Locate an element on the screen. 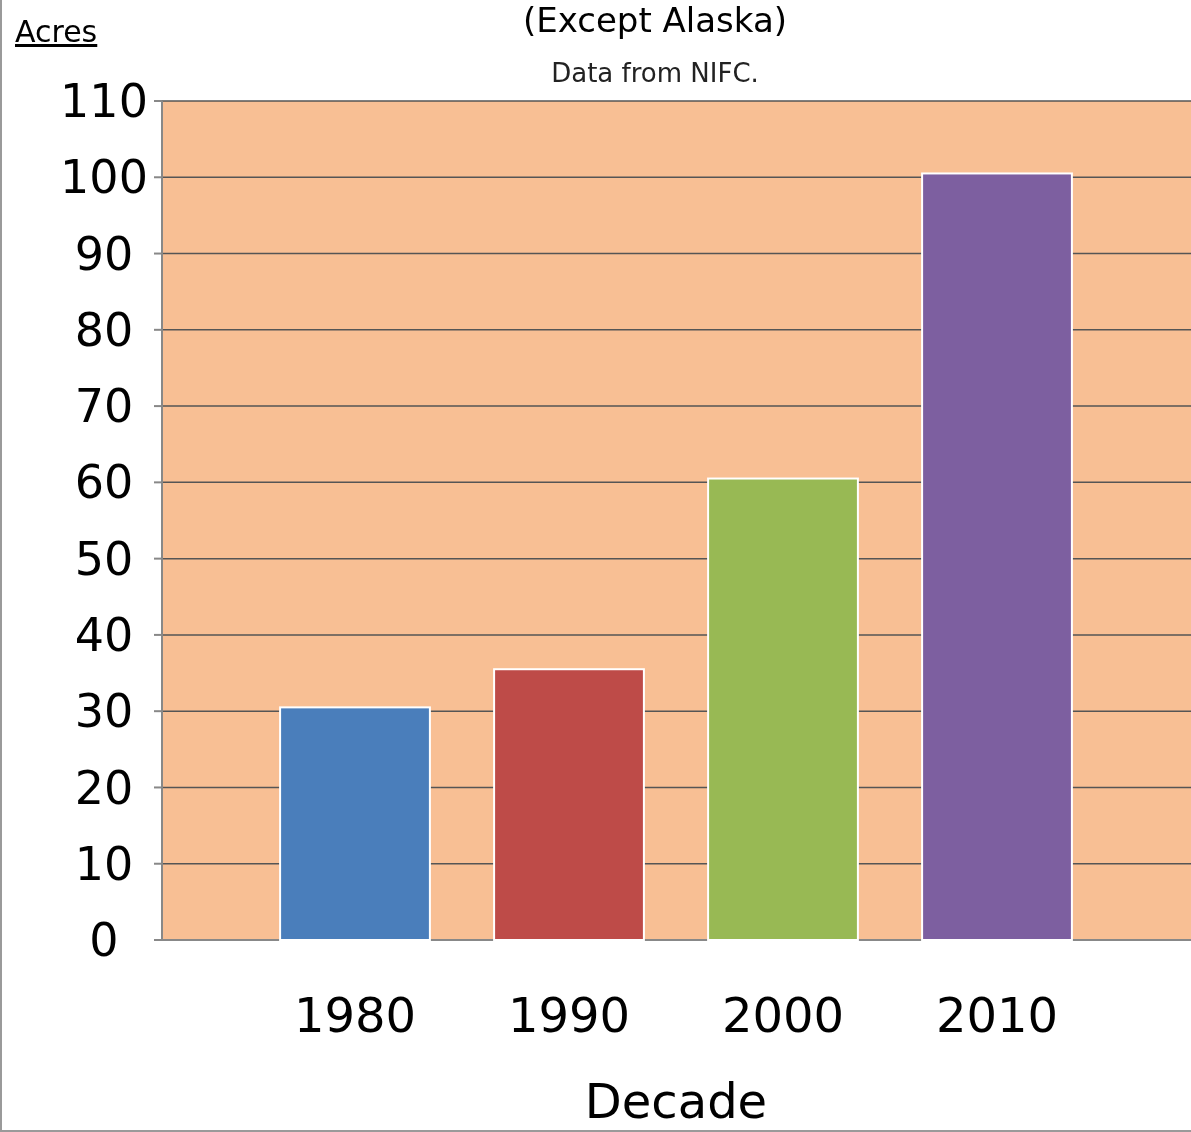 The height and width of the screenshot is (1132, 1191). x-tick-label: 1980 is located at coordinates (355, 1015).